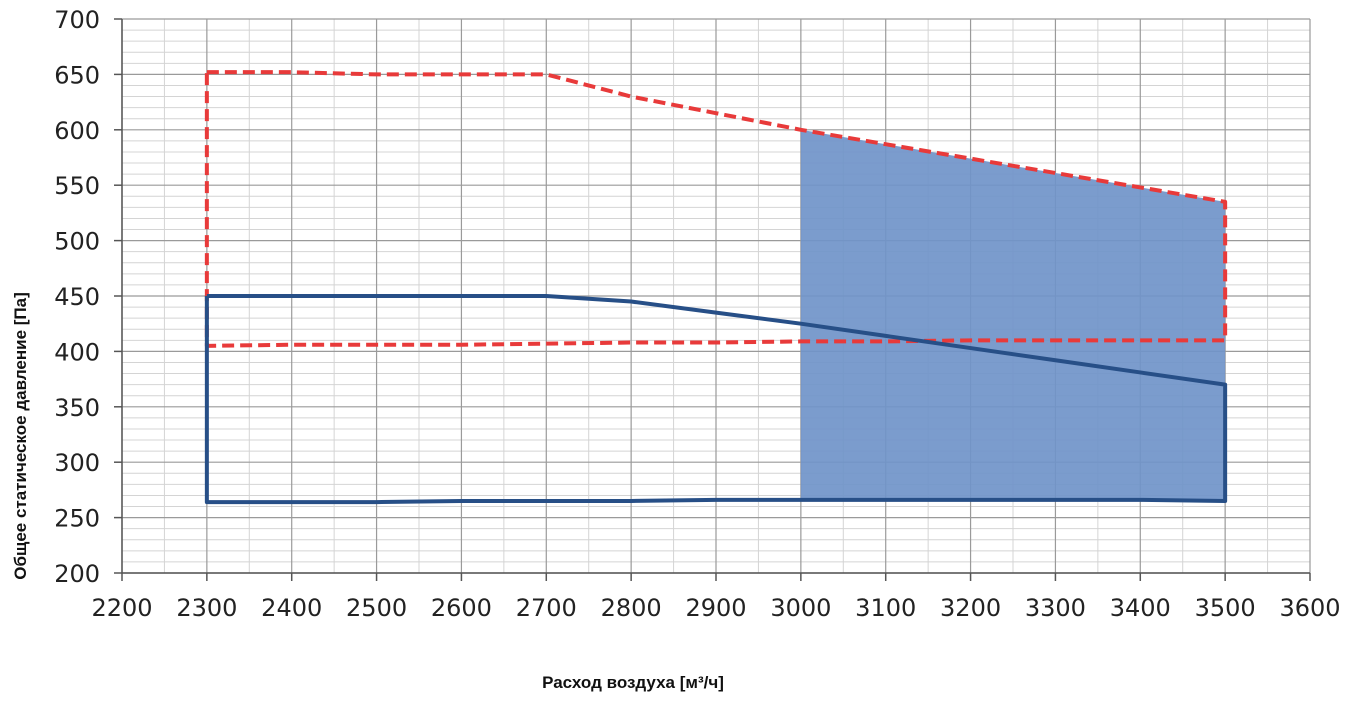 Image resolution: width=1358 pixels, height=709 pixels. Describe the element at coordinates (121, 608) in the screenshot. I see `x-tick-label: 2200` at that location.